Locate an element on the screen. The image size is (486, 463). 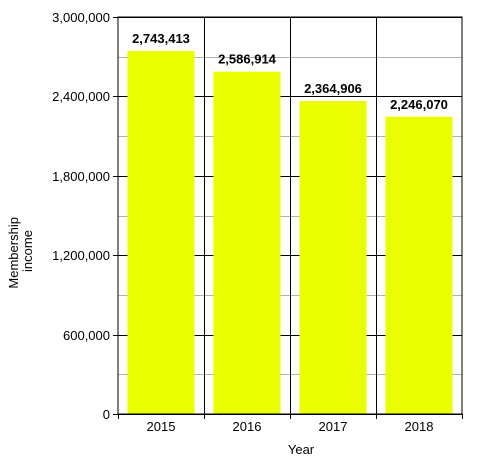
y-tick-label: 2,400,000 is located at coordinates (81, 96).